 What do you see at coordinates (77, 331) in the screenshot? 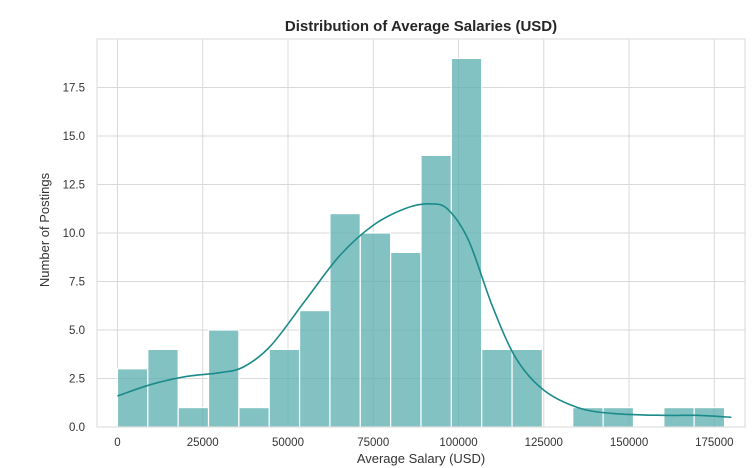
I see `y-tick-label: 5.0` at bounding box center [77, 331].